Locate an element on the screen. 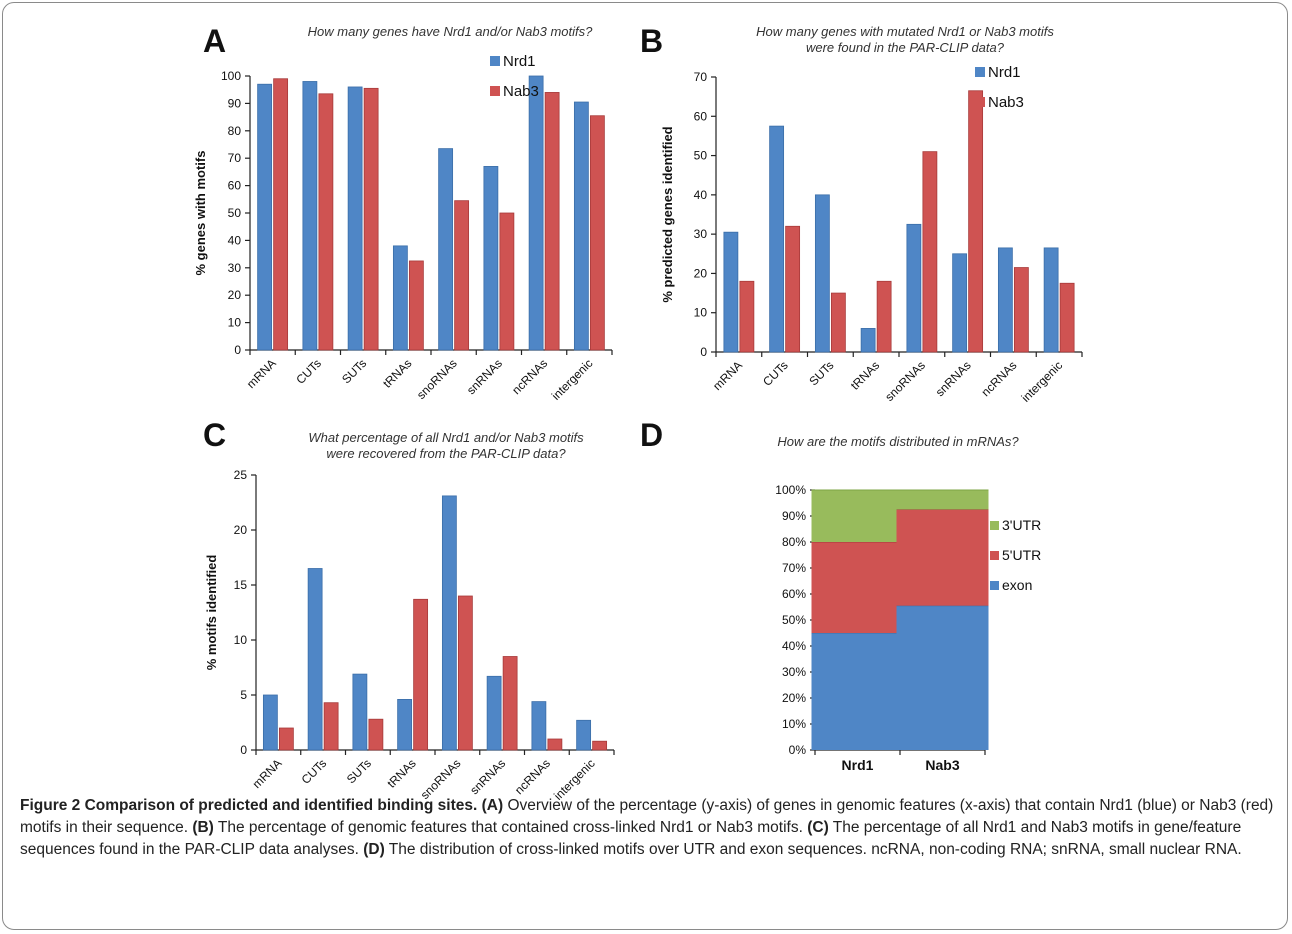  panel-a-bar-nrd1-suts is located at coordinates (355, 218).